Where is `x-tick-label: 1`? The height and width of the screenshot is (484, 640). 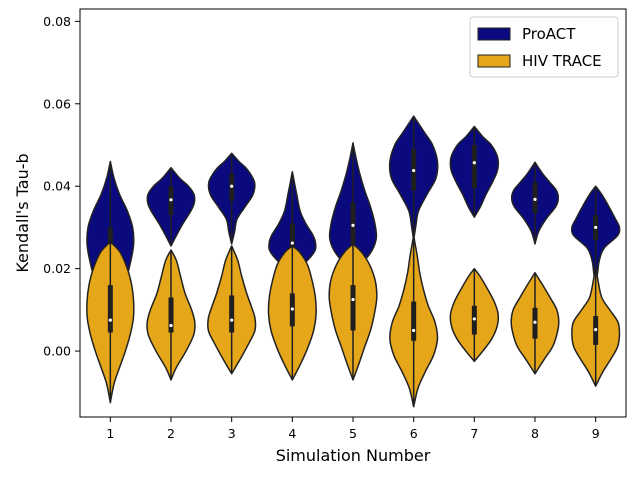 x-tick-label: 1 is located at coordinates (110, 433).